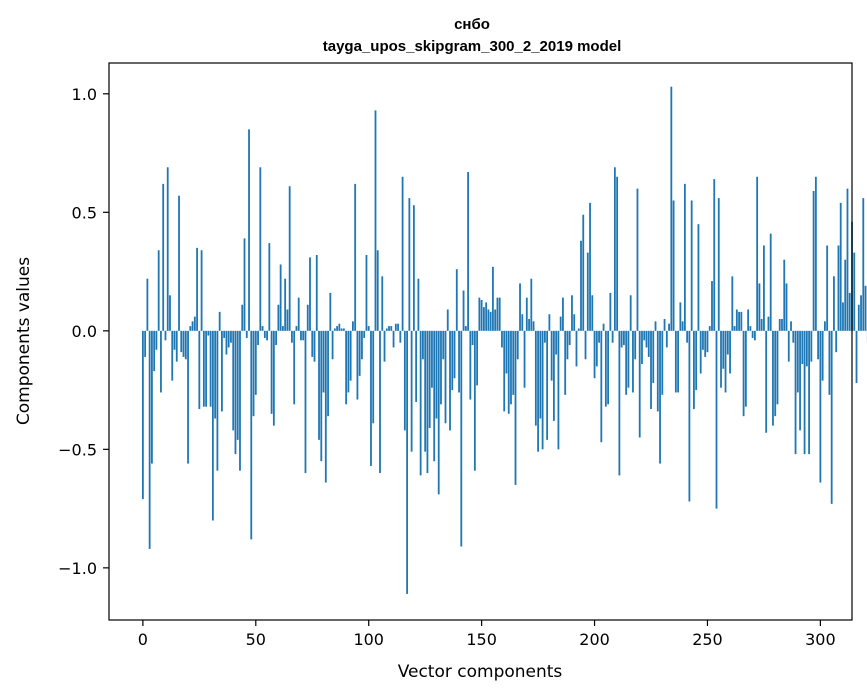  Describe the element at coordinates (24, 341) in the screenshot. I see `y-axis-label: Components values` at that location.